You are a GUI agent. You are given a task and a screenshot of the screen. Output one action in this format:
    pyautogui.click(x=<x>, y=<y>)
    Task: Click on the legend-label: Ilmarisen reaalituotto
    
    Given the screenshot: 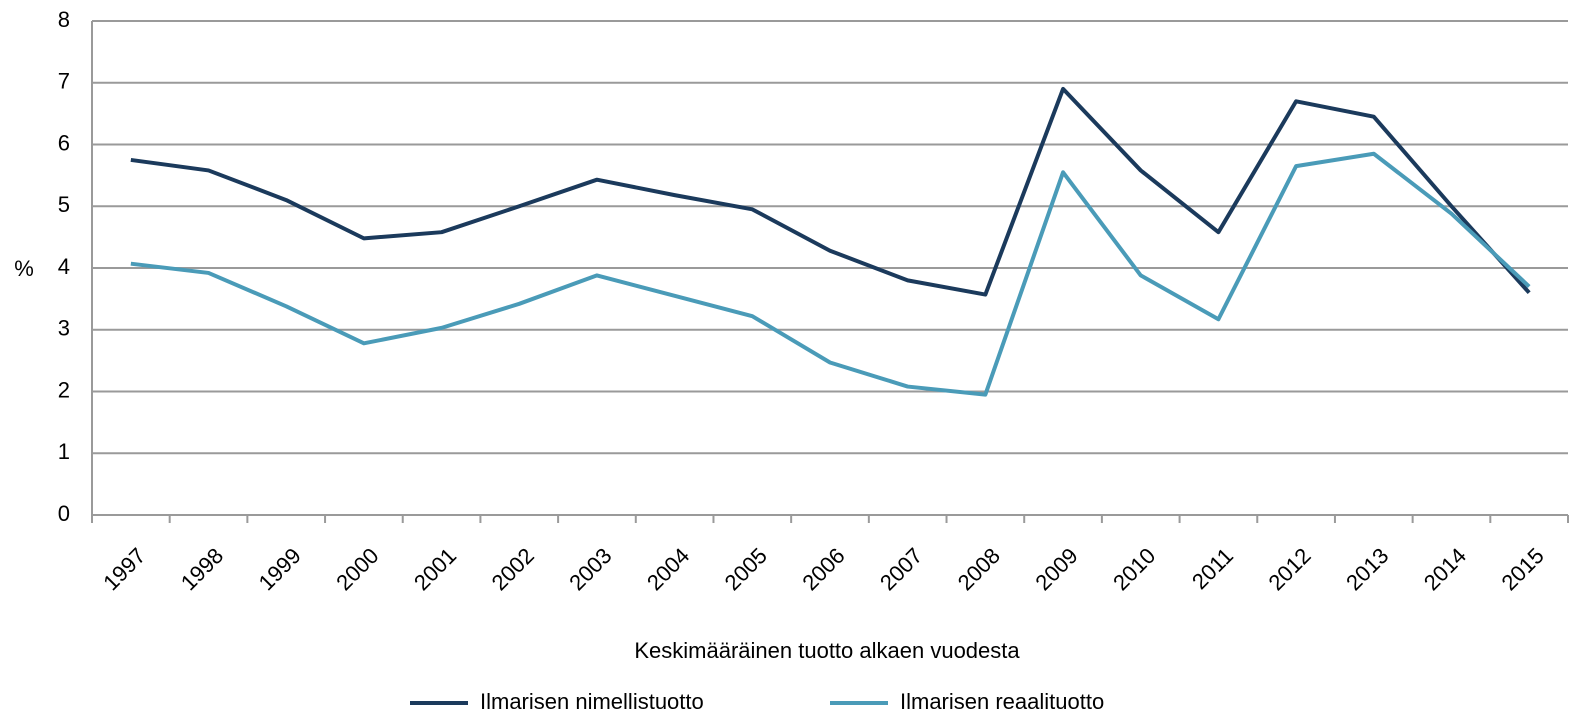 What is the action you would take?
    pyautogui.click(x=1002, y=701)
    